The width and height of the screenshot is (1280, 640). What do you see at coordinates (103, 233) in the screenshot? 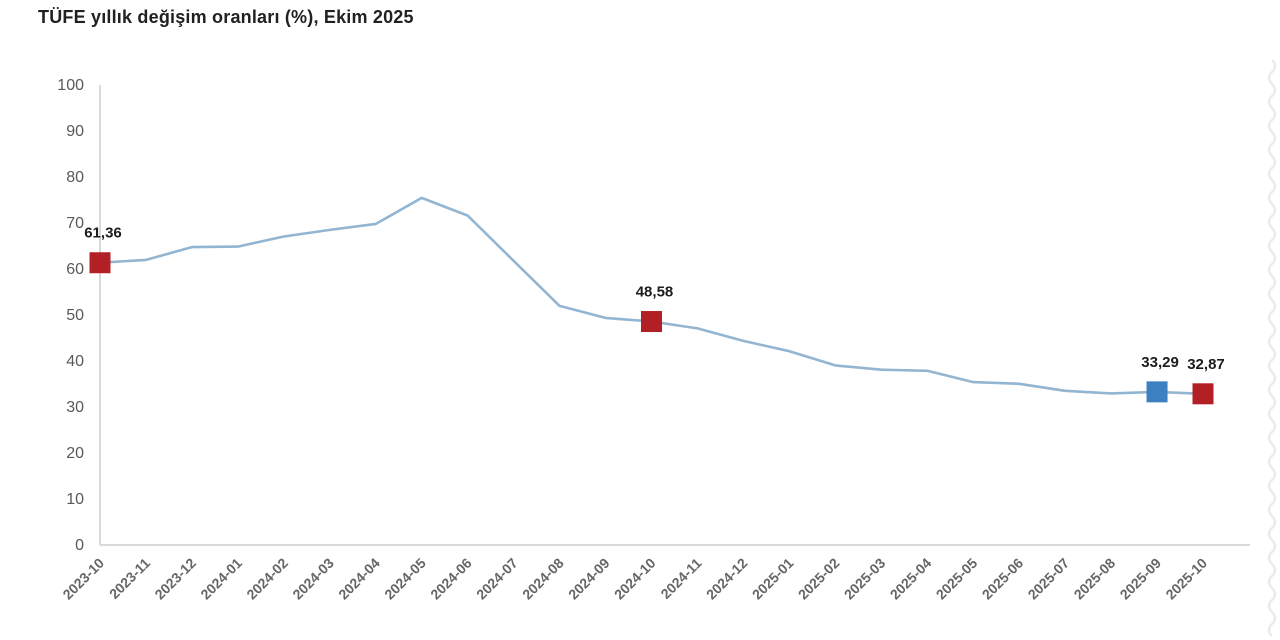
I see `data-point-label-2023-10: 61,36` at bounding box center [103, 233].